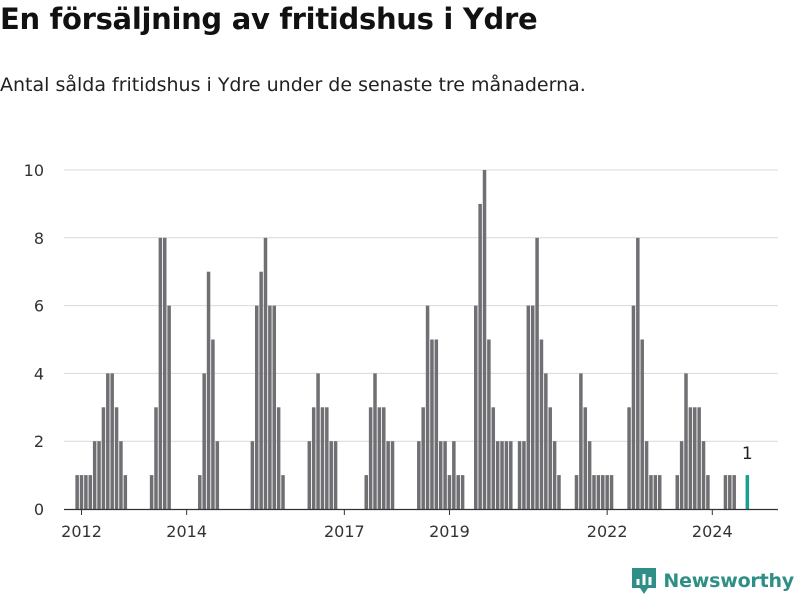 Image resolution: width=800 pixels, height=600 pixels. I want to click on x-tick-label: 2014, so click(186, 531).